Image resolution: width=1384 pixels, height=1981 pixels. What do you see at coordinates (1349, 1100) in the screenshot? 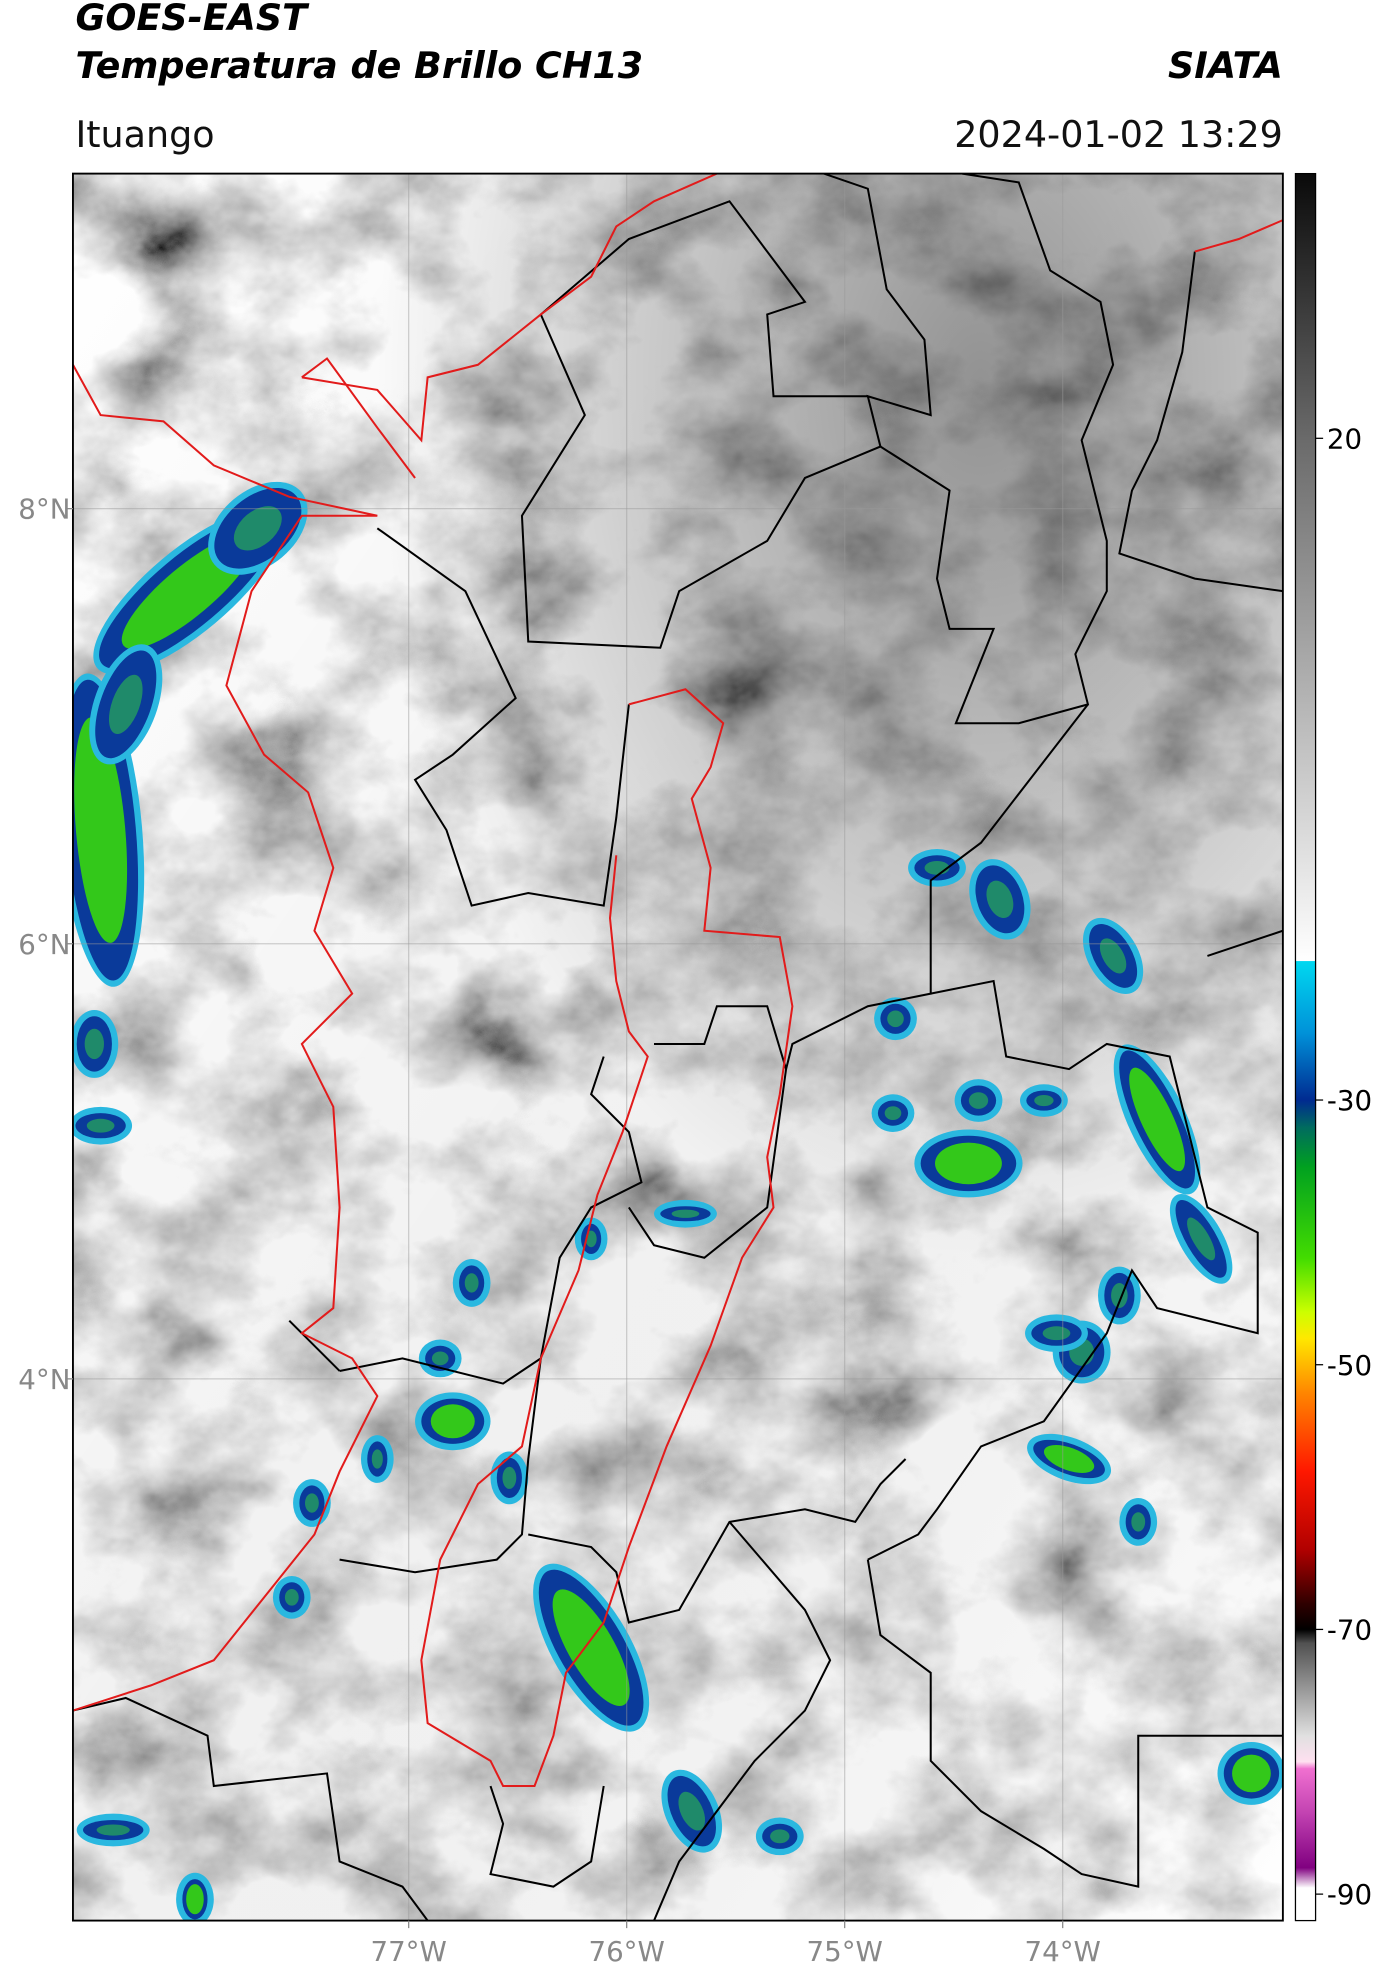
I see `colorbar-tick-label: -30` at bounding box center [1349, 1100].